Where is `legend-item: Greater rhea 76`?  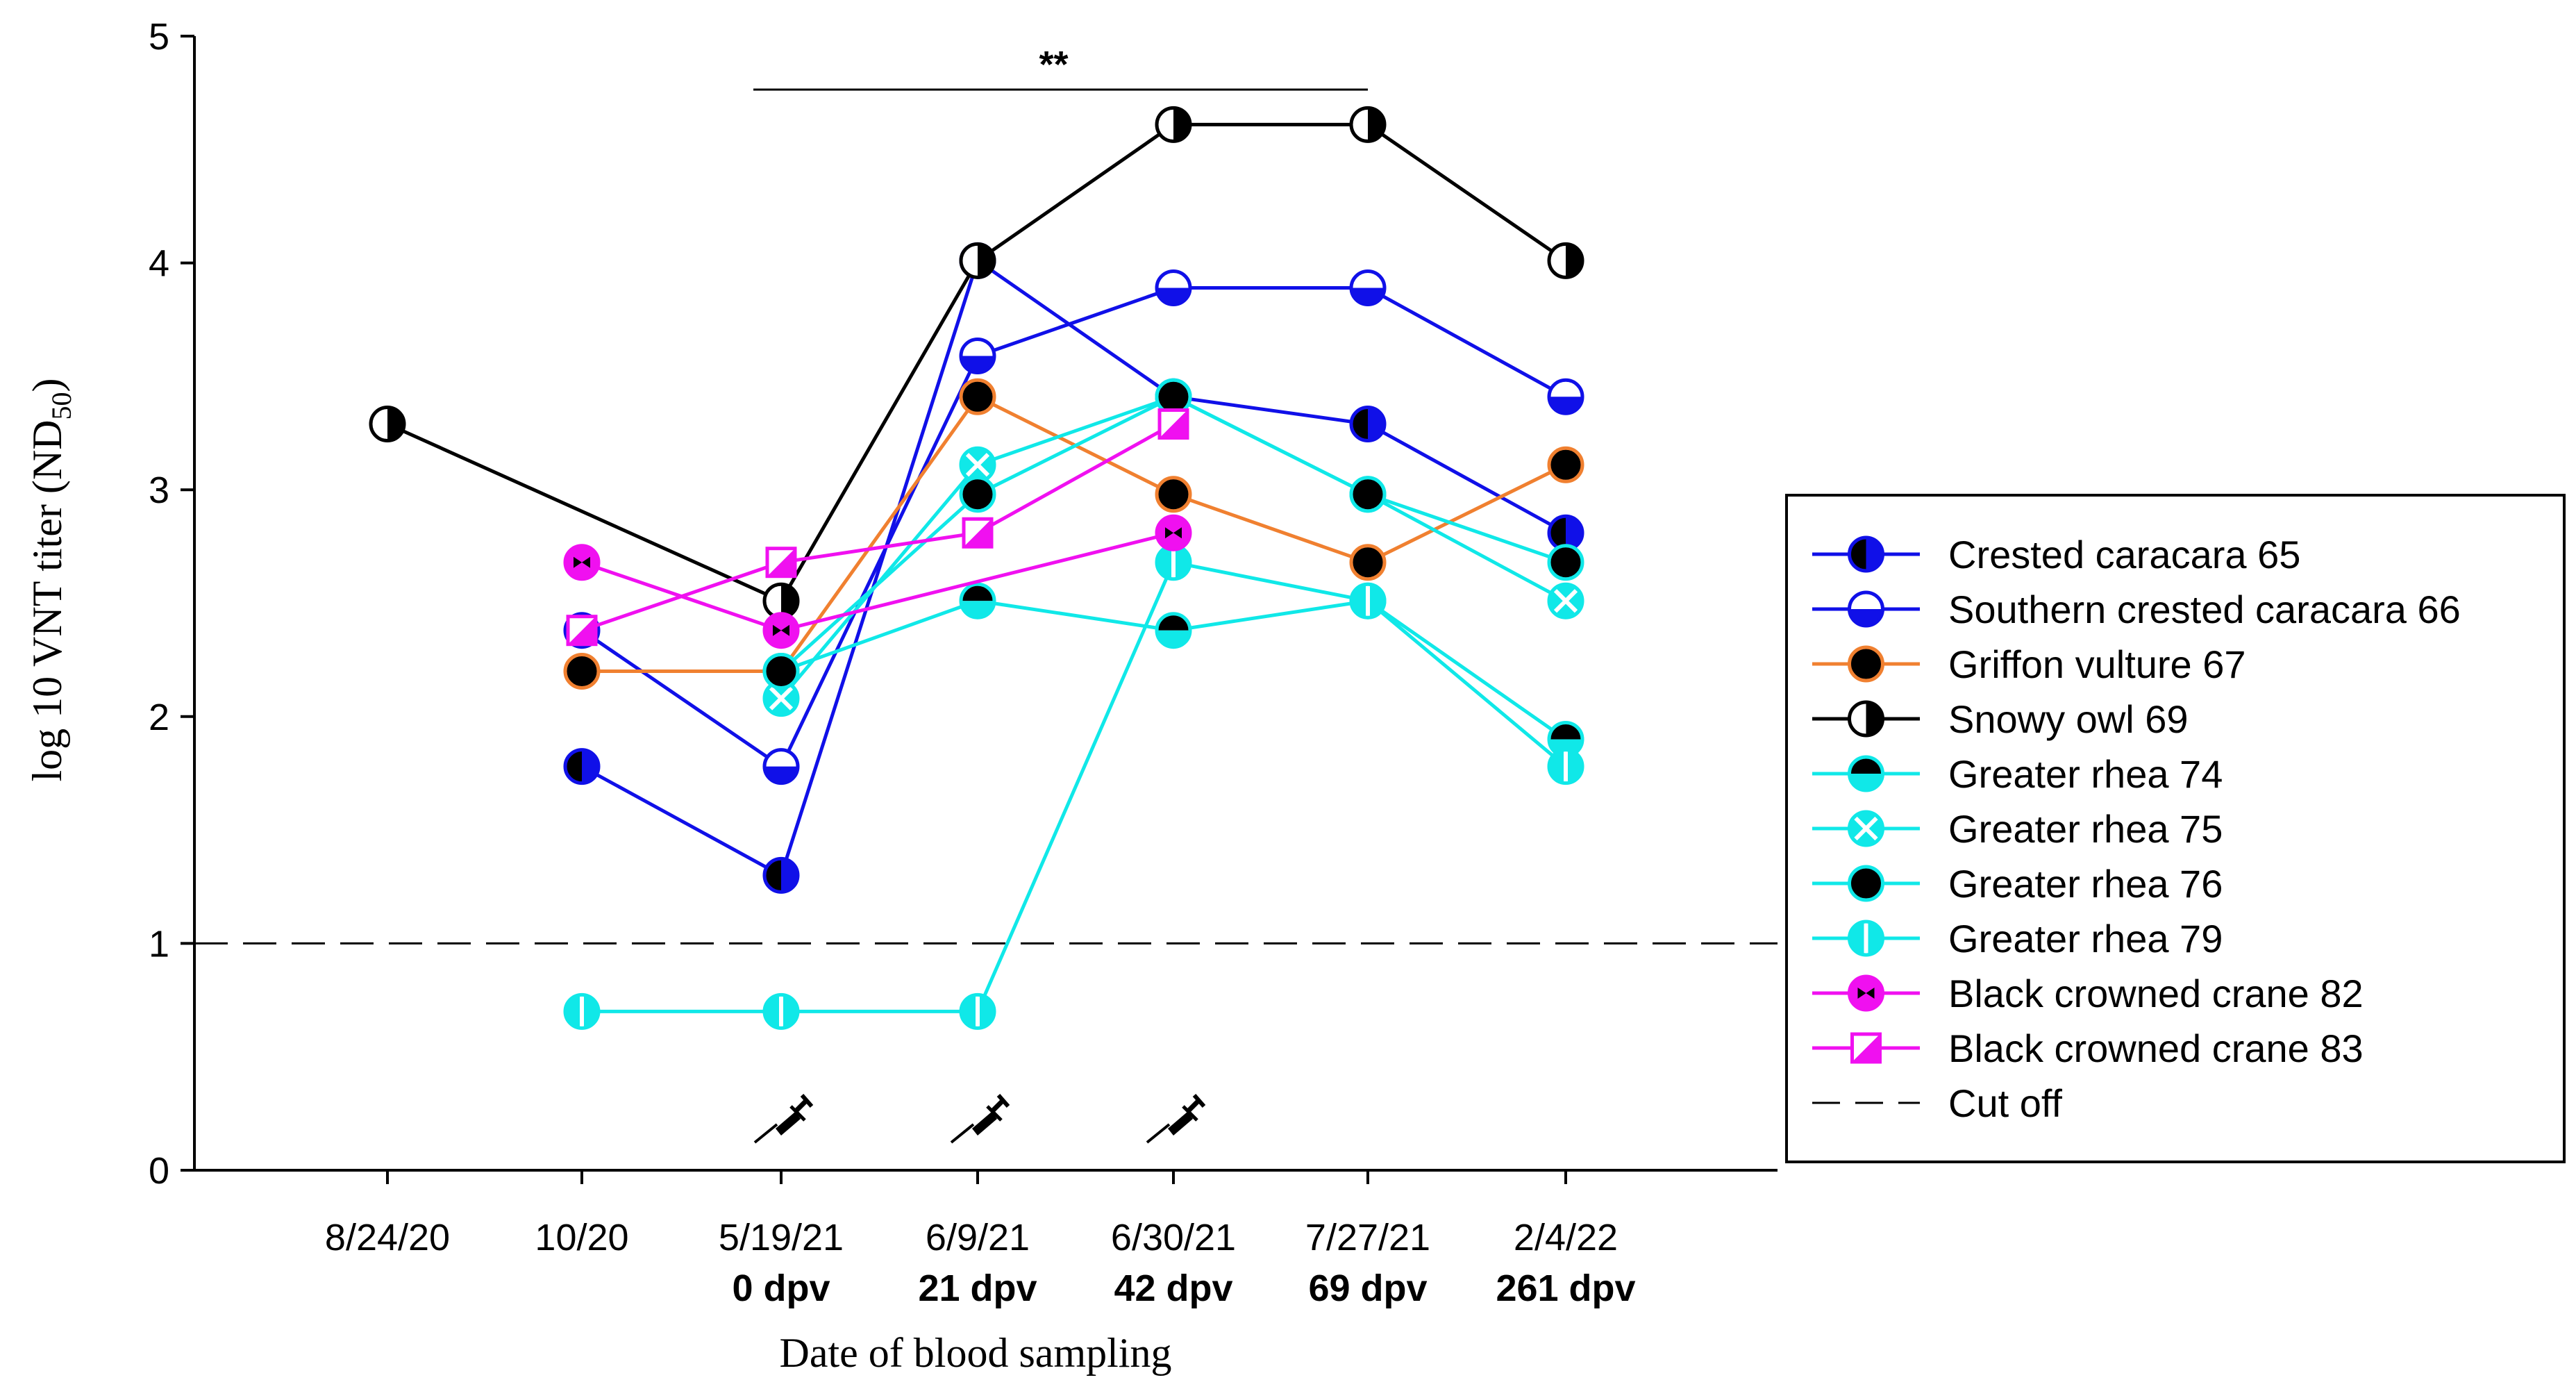 legend-item: Greater rhea 76 is located at coordinates (2017, 884).